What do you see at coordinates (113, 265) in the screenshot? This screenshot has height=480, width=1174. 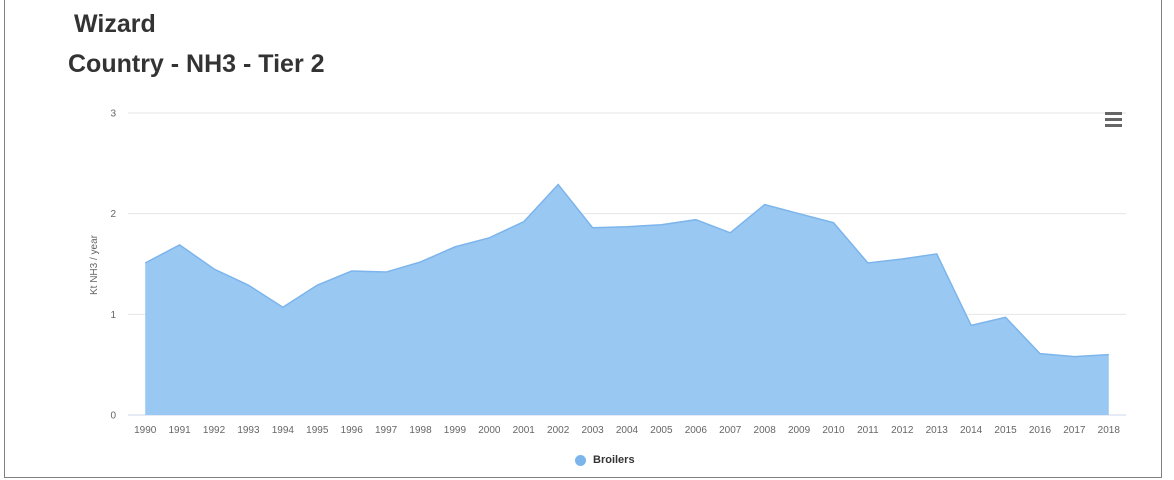 I see `y-axis-ticks: 0 1 2 3` at bounding box center [113, 265].